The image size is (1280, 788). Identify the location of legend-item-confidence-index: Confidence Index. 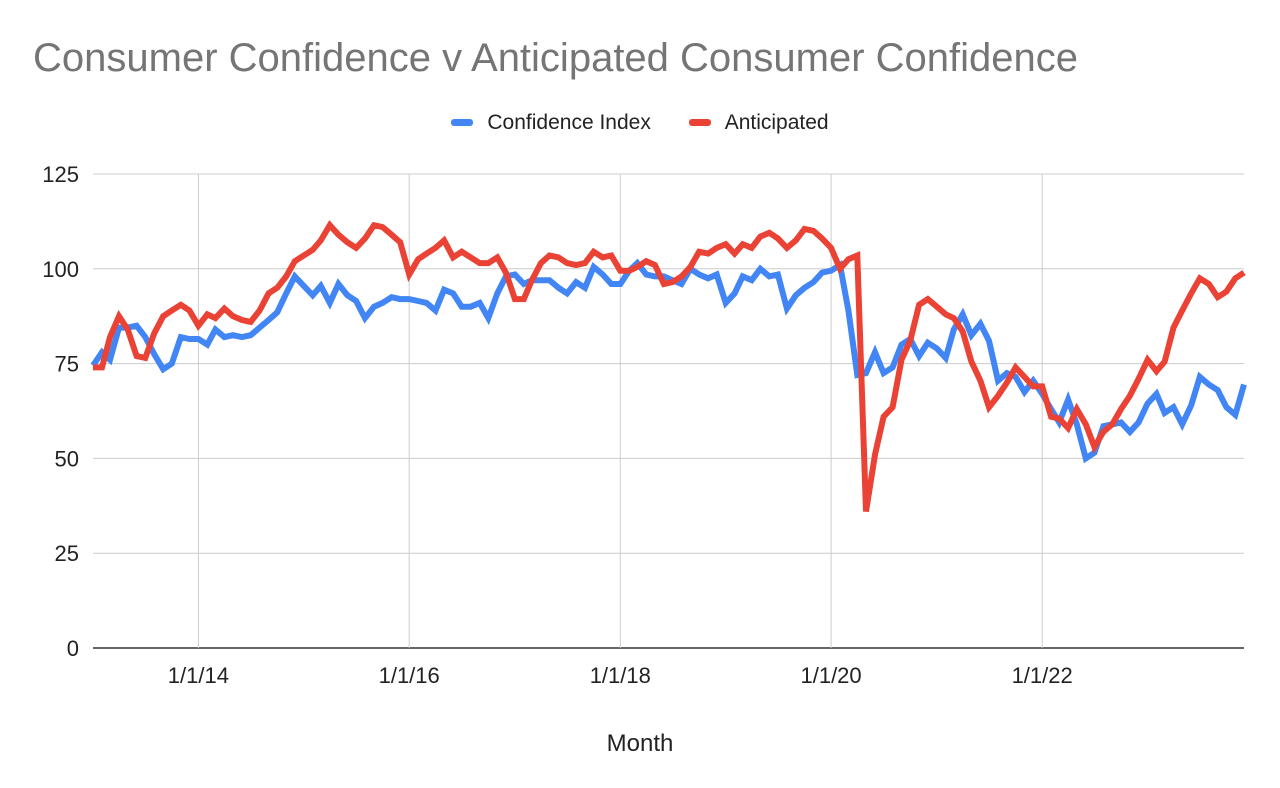
(551, 123).